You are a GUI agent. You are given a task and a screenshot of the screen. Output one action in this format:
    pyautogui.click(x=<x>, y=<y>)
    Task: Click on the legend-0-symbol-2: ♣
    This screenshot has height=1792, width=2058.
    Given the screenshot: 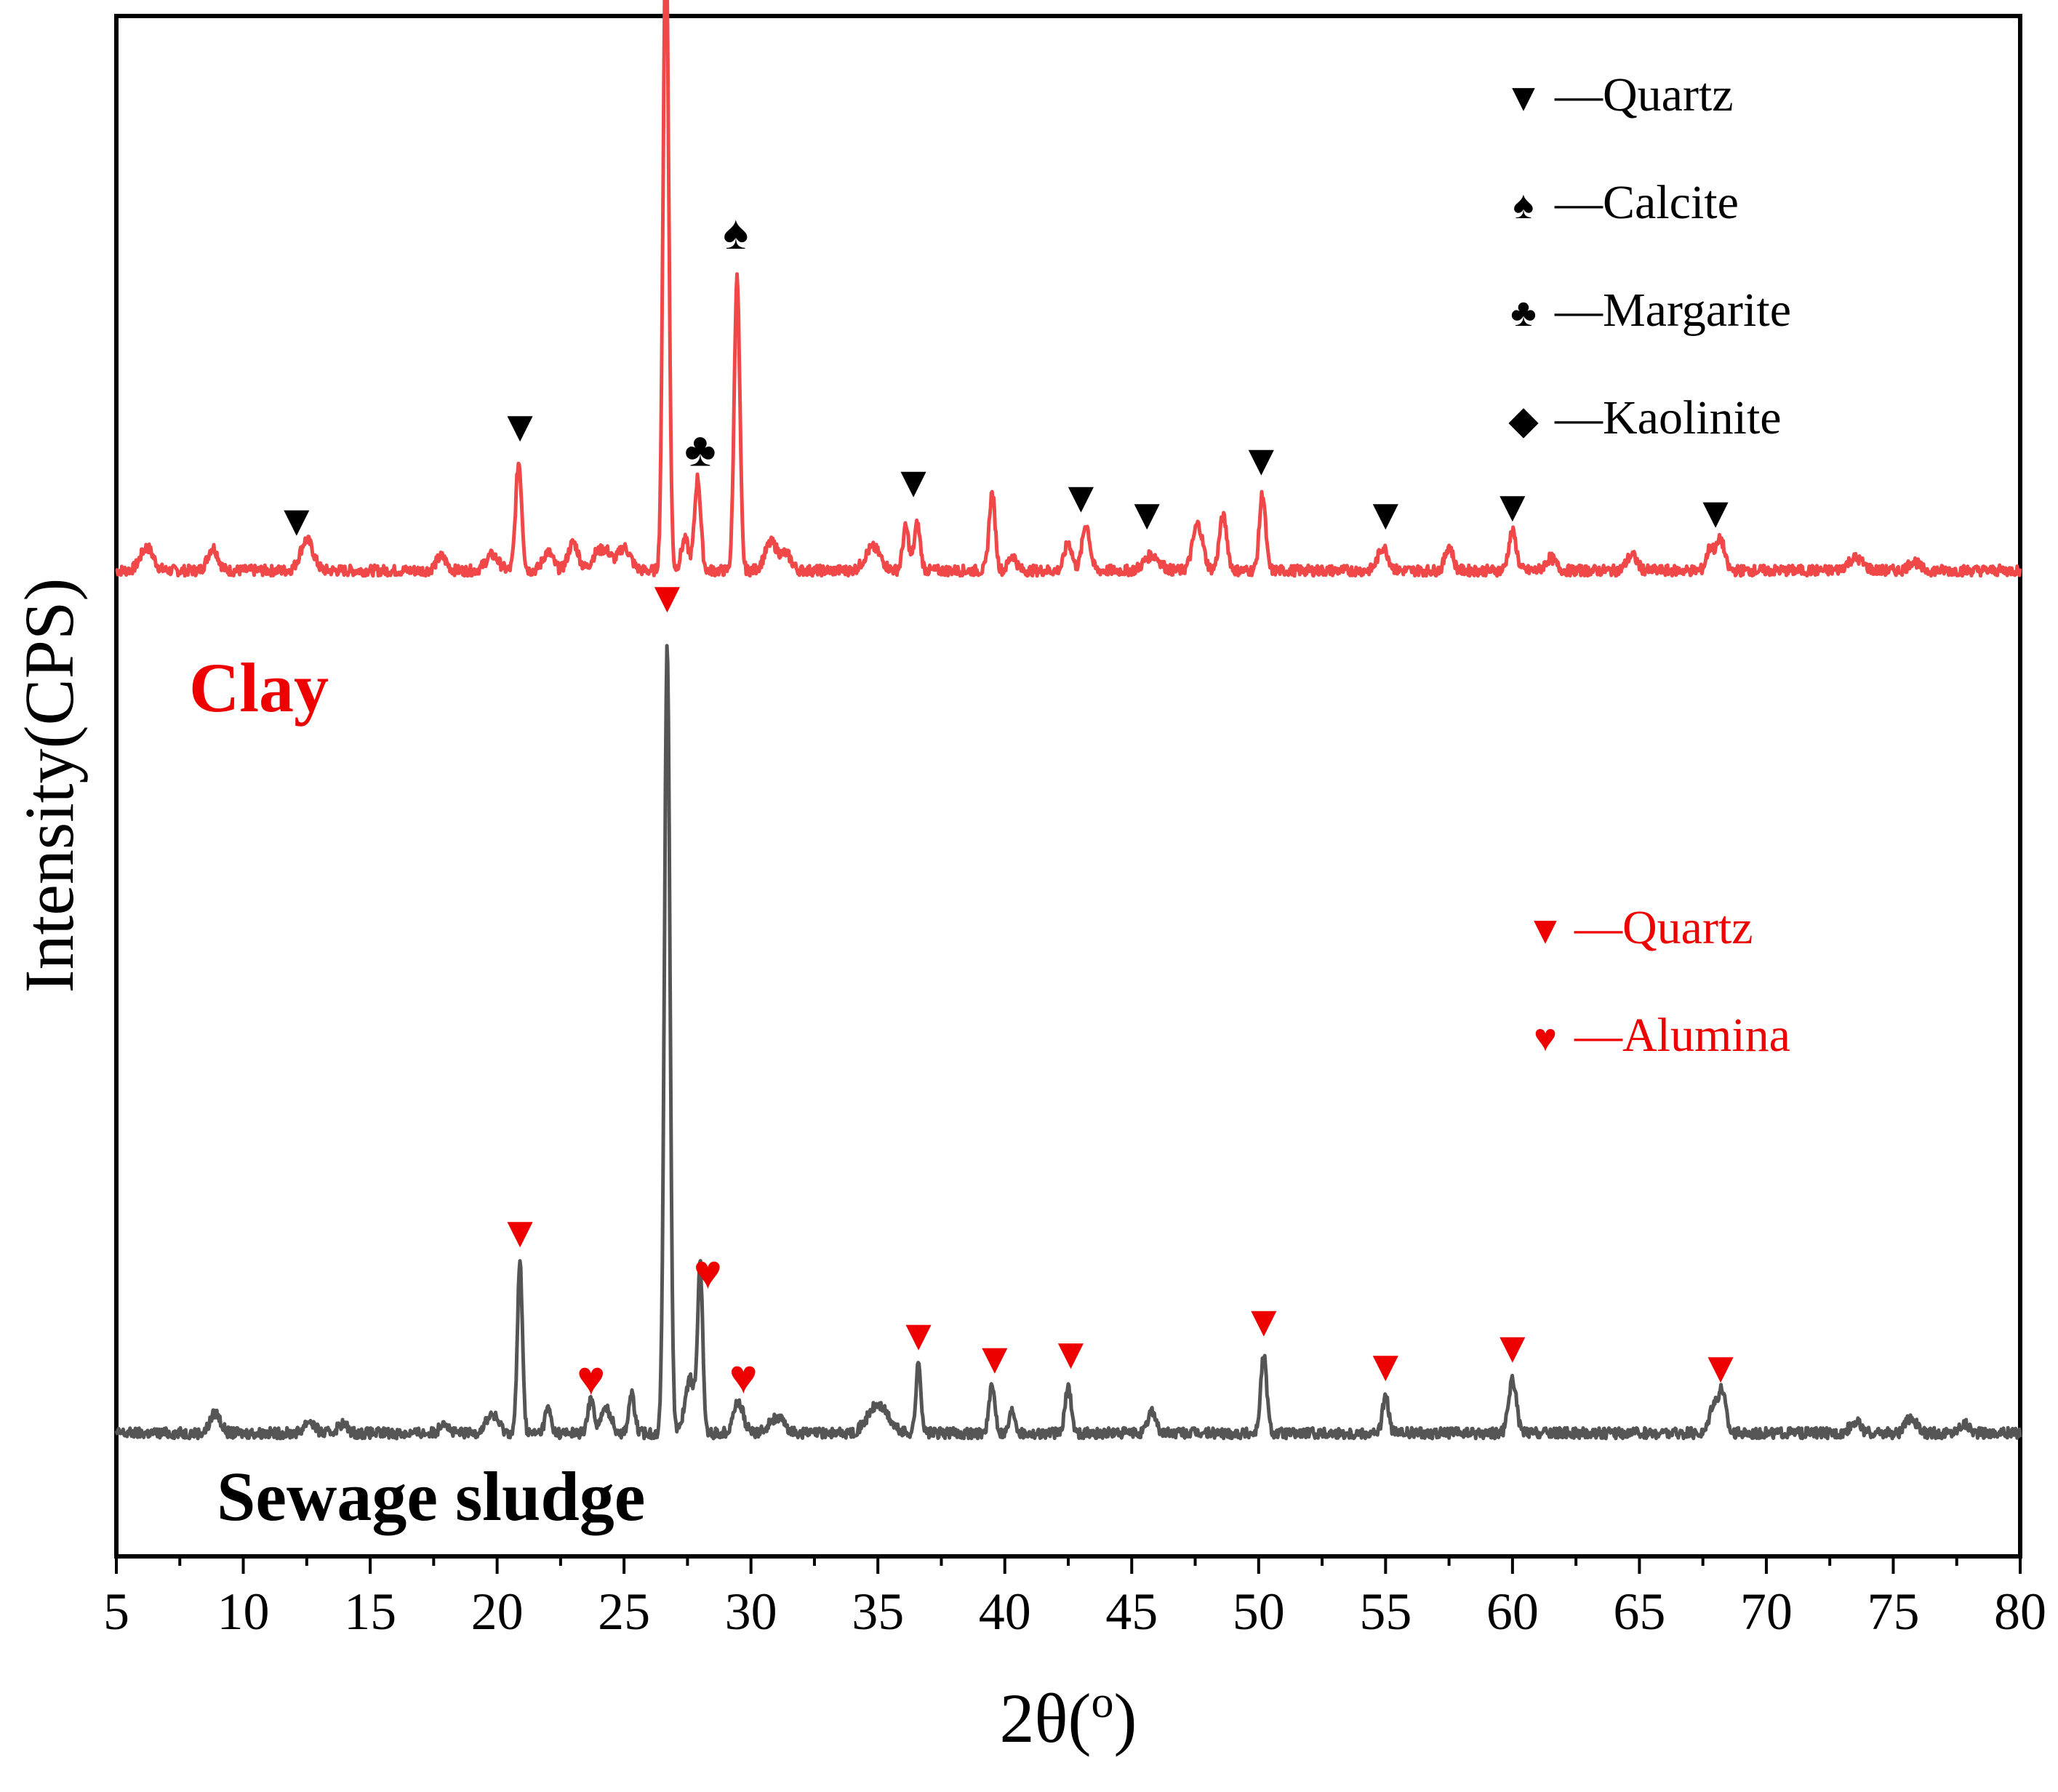 What is the action you would take?
    pyautogui.click(x=1523, y=313)
    